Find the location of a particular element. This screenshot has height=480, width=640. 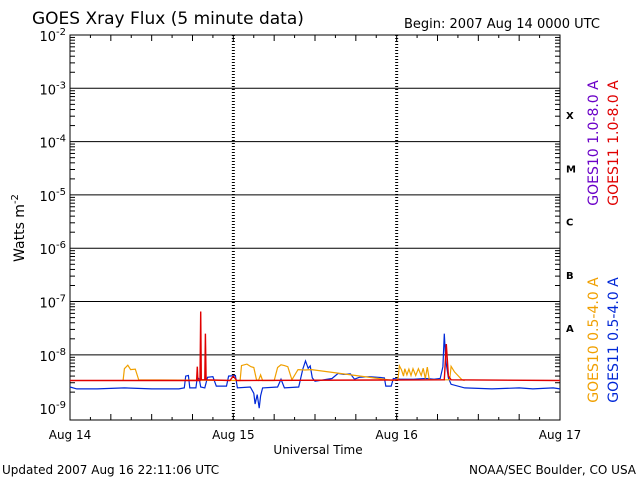

flare-class-A: A is located at coordinates (570, 329).